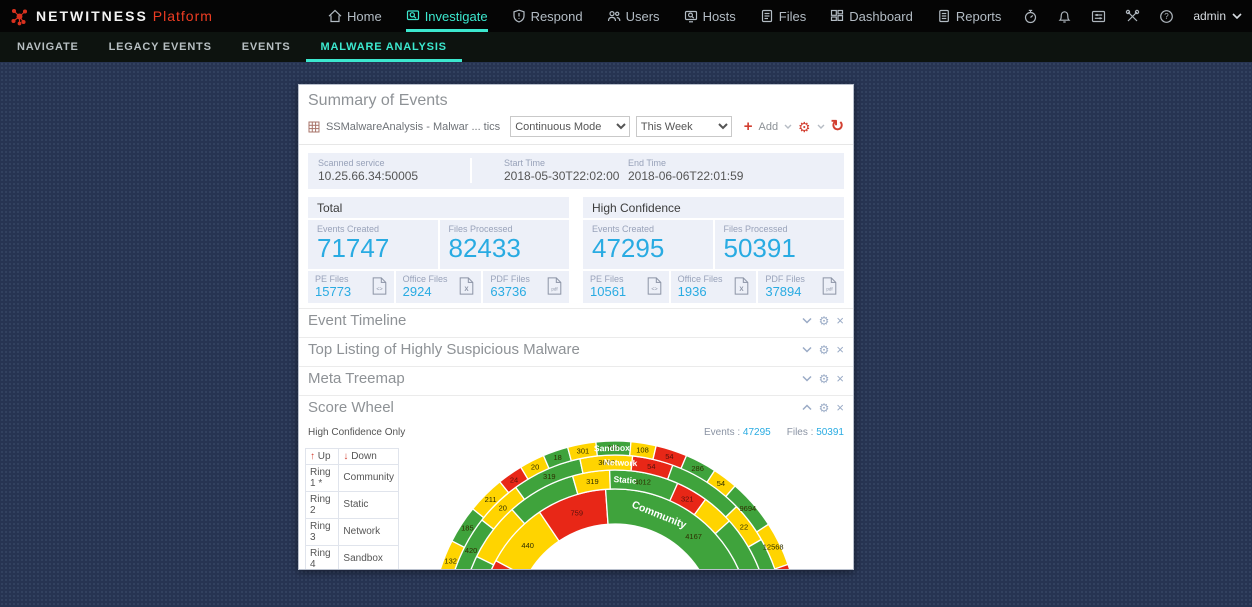 The image size is (1252, 607). I want to click on svg-text: X, so click(467, 289).